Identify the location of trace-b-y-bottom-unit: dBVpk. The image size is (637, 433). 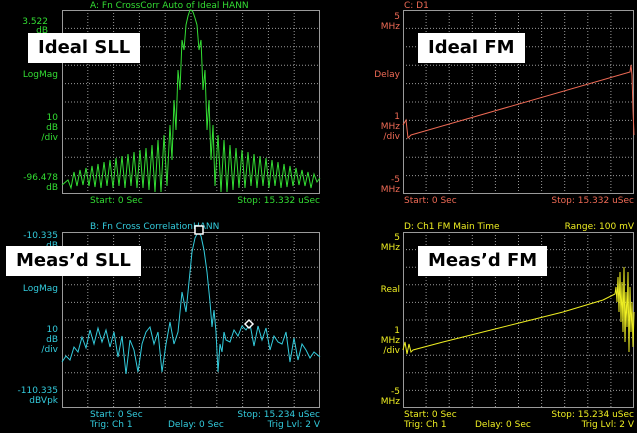
(43, 401).